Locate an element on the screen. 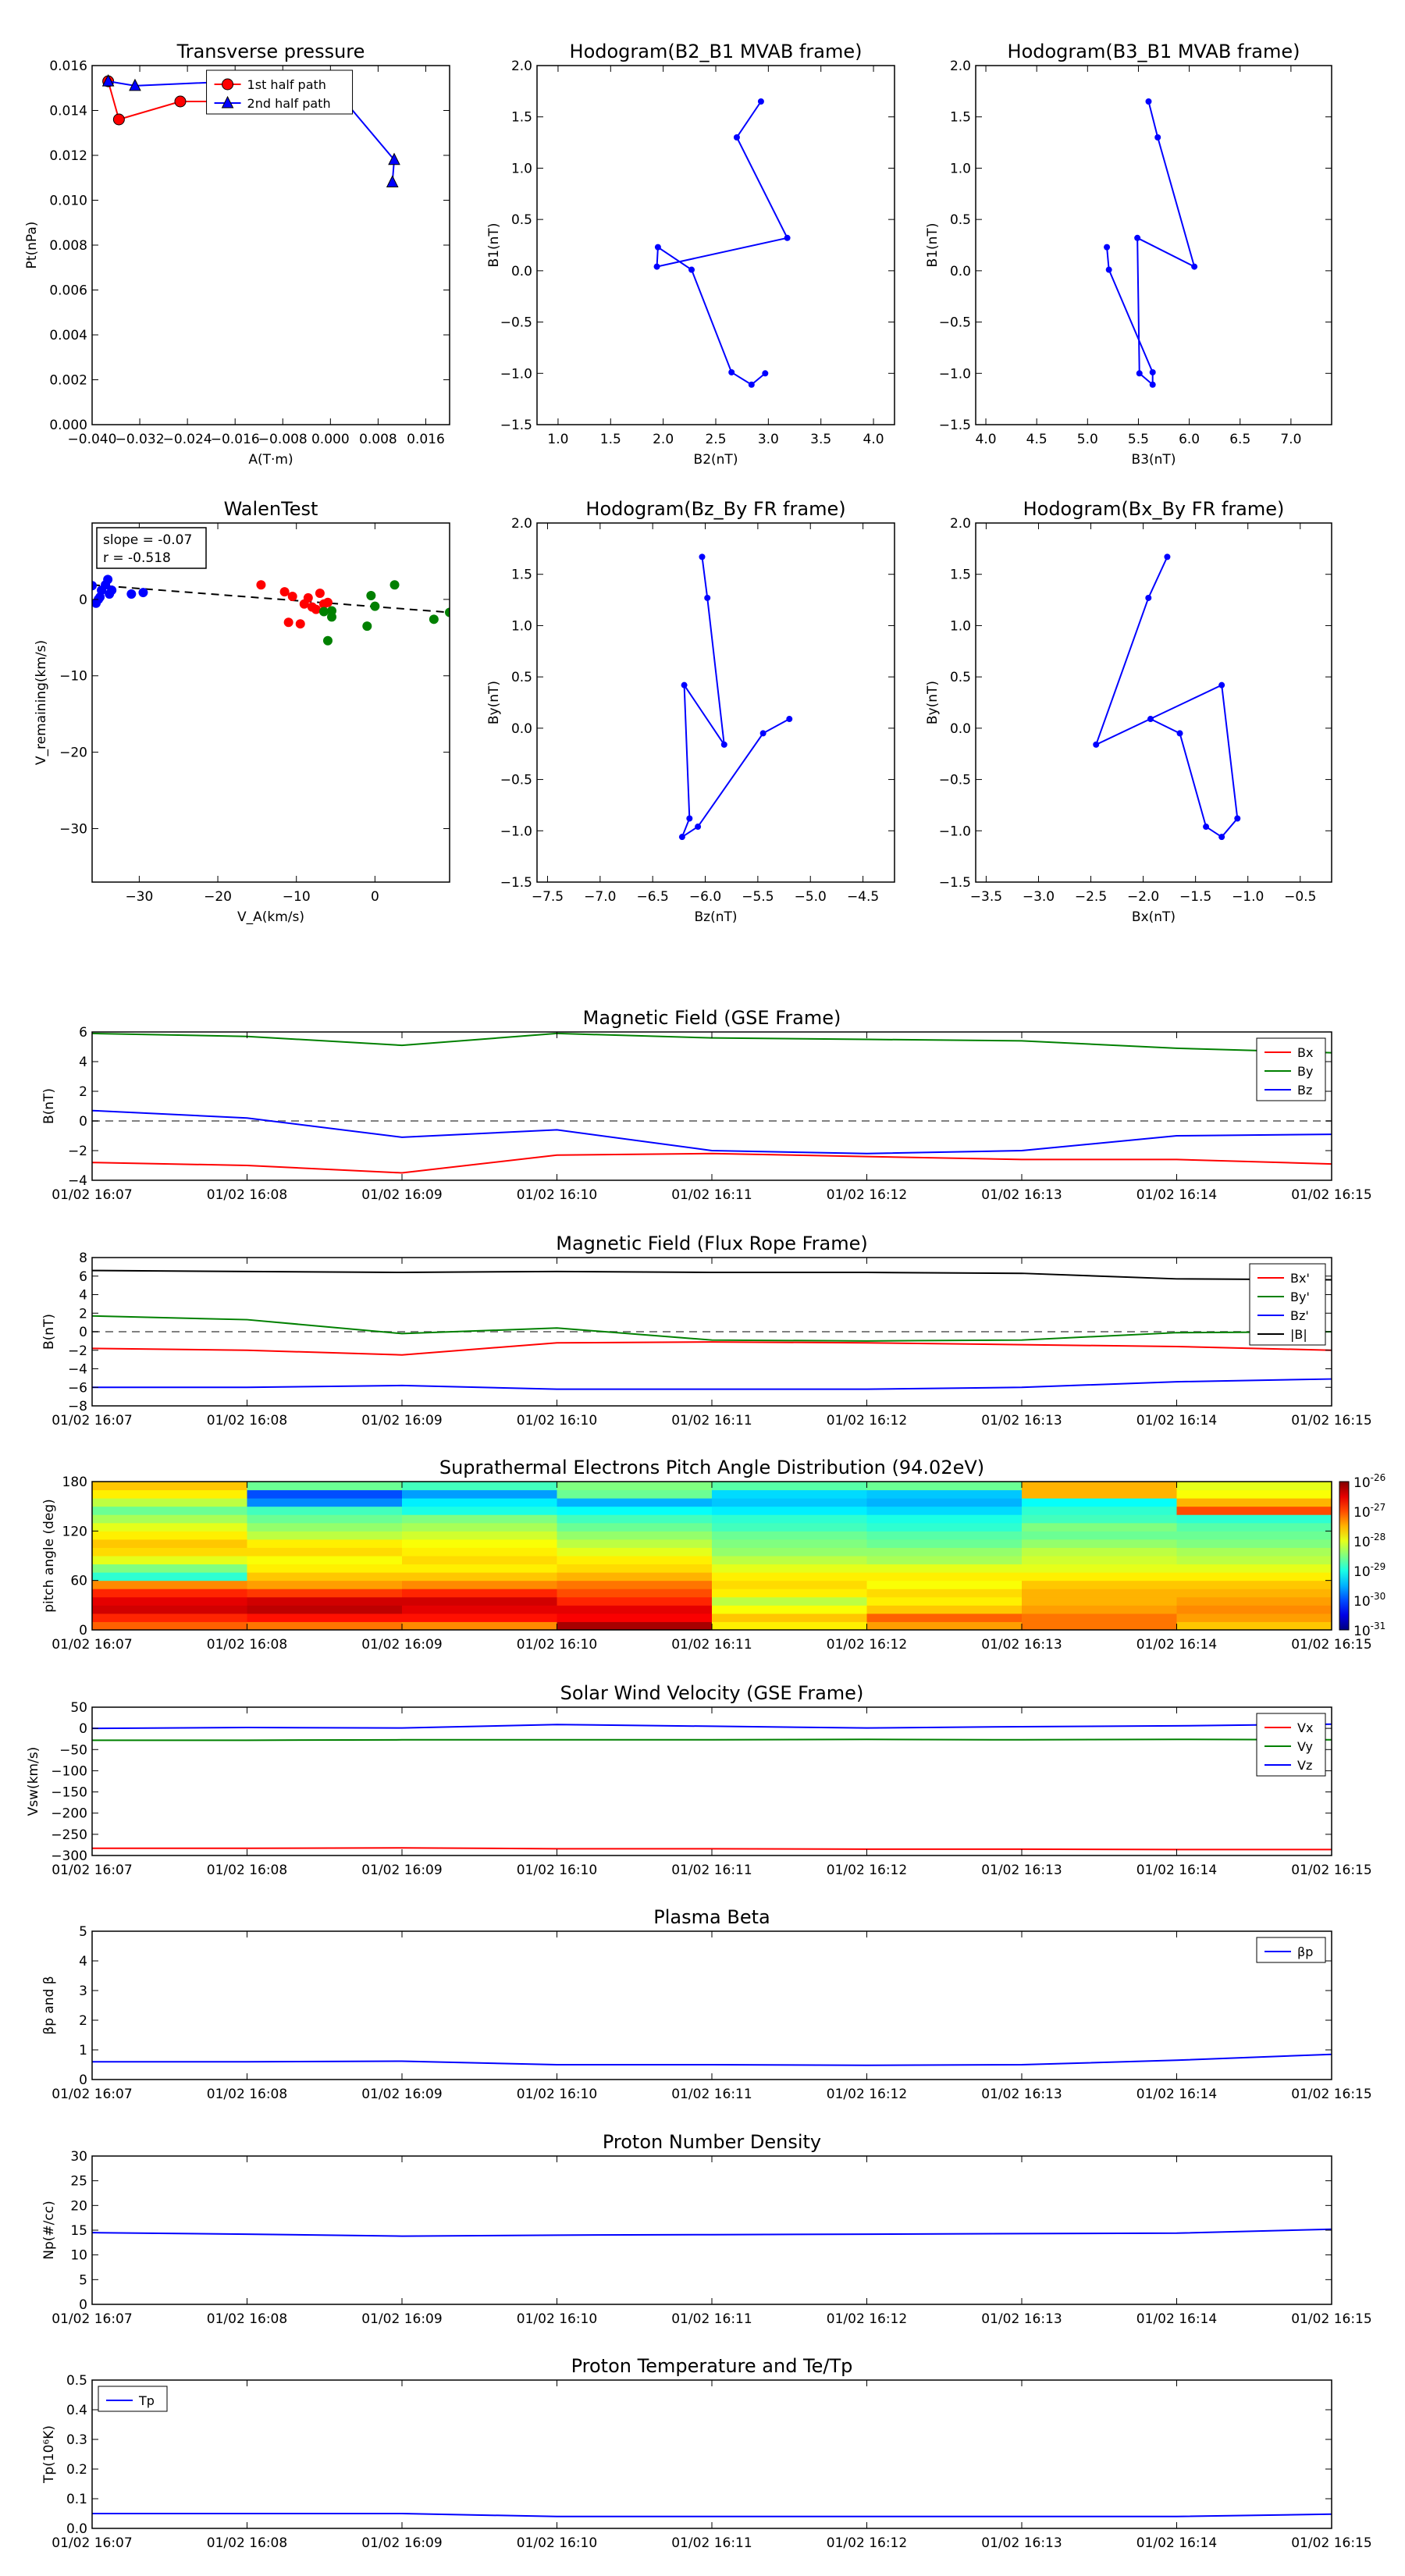  y-tick-label: 0.004 is located at coordinates (68, 335).